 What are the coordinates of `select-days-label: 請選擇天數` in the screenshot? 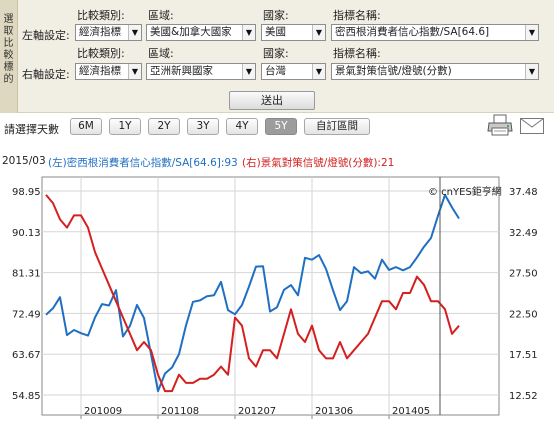 It's located at (31, 129).